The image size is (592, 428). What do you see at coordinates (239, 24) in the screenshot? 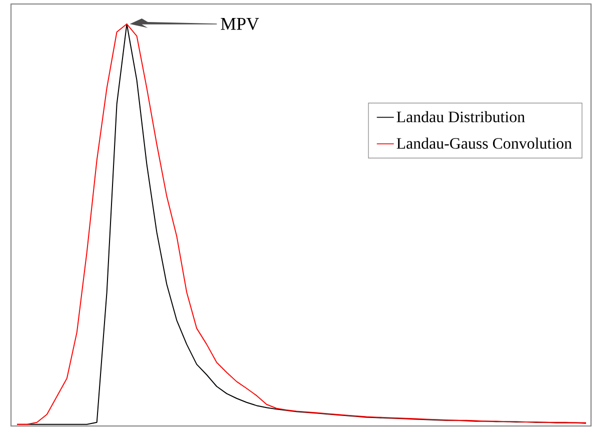
I see `annotation: MPV` at bounding box center [239, 24].